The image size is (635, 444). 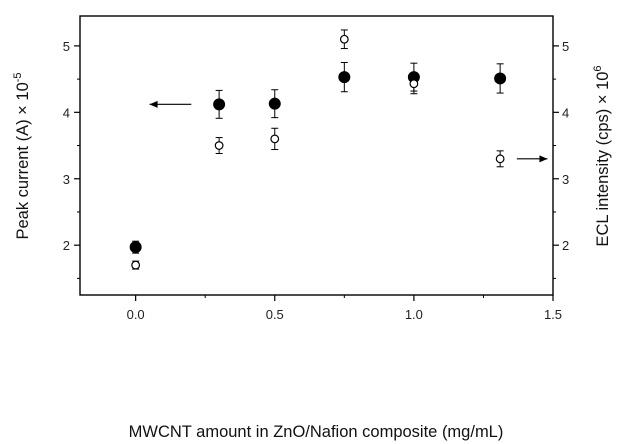 I want to click on y-right-tick-label: 5, so click(x=565, y=46).